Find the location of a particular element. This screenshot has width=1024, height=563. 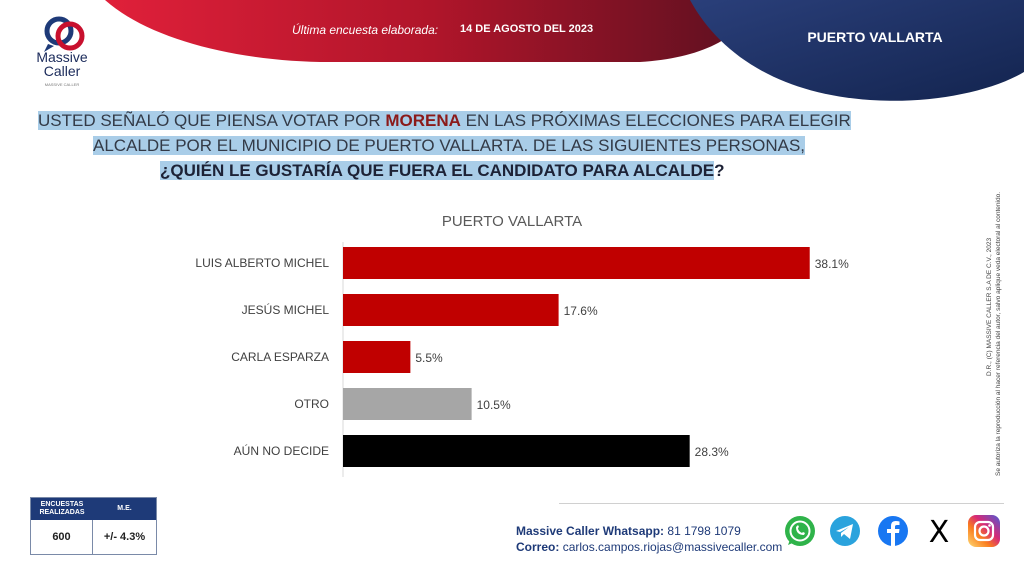

surveys-header: ENCUESTAS REALIZADAS is located at coordinates (62, 509).